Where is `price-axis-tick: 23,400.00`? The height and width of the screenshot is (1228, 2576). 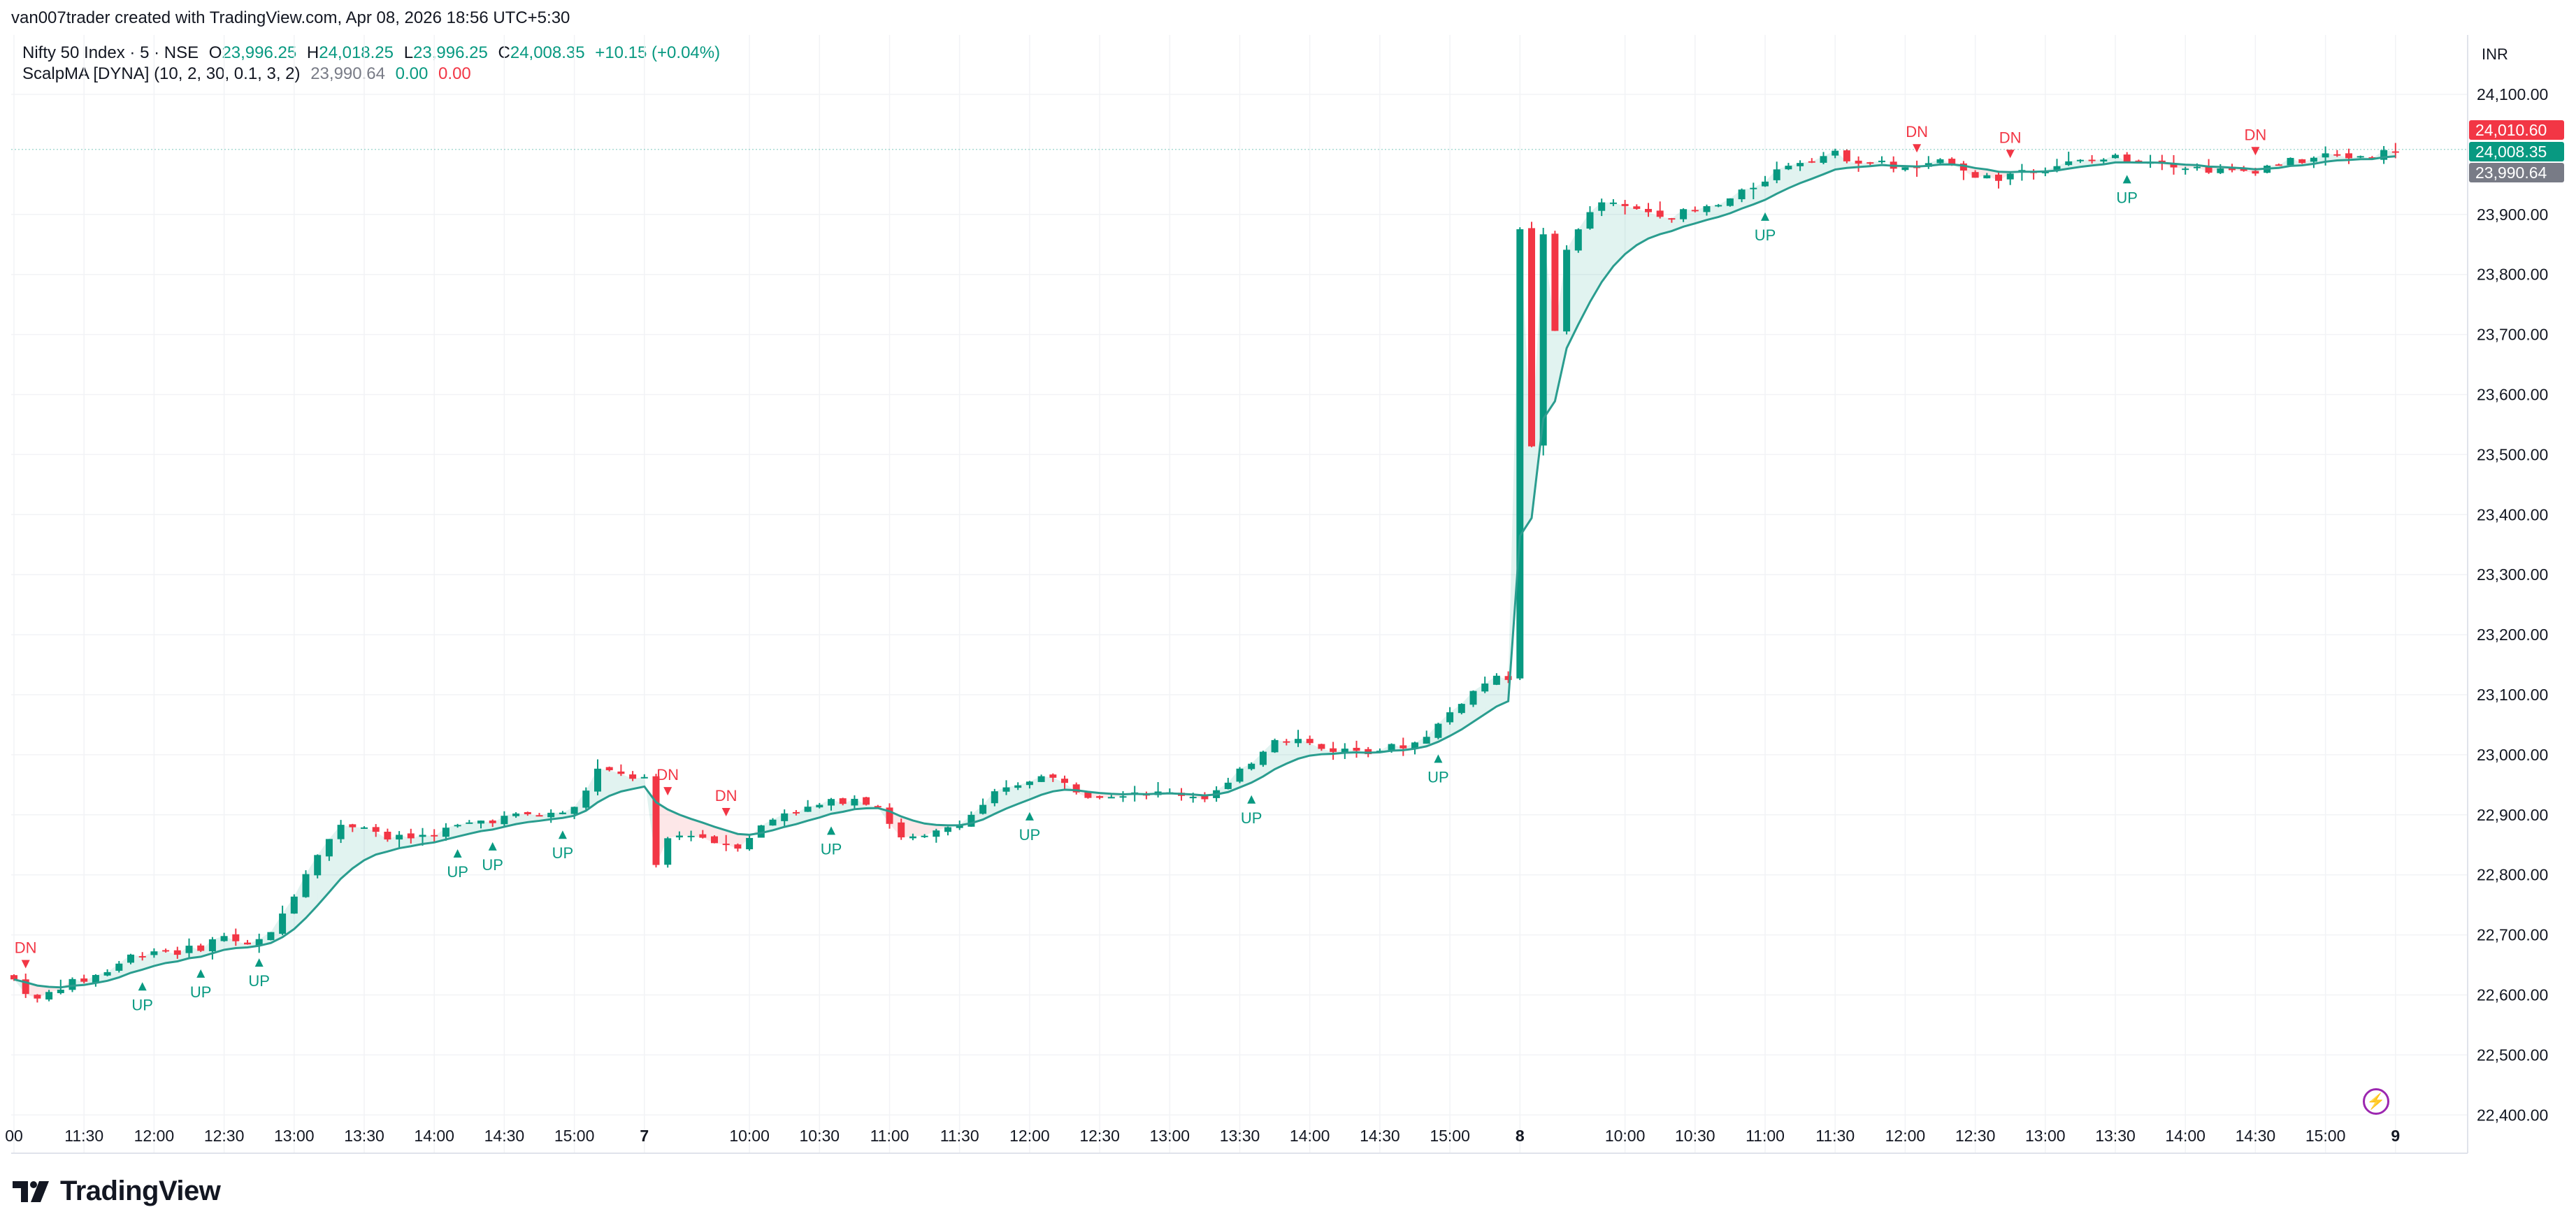
price-axis-tick: 23,400.00 is located at coordinates (2512, 514).